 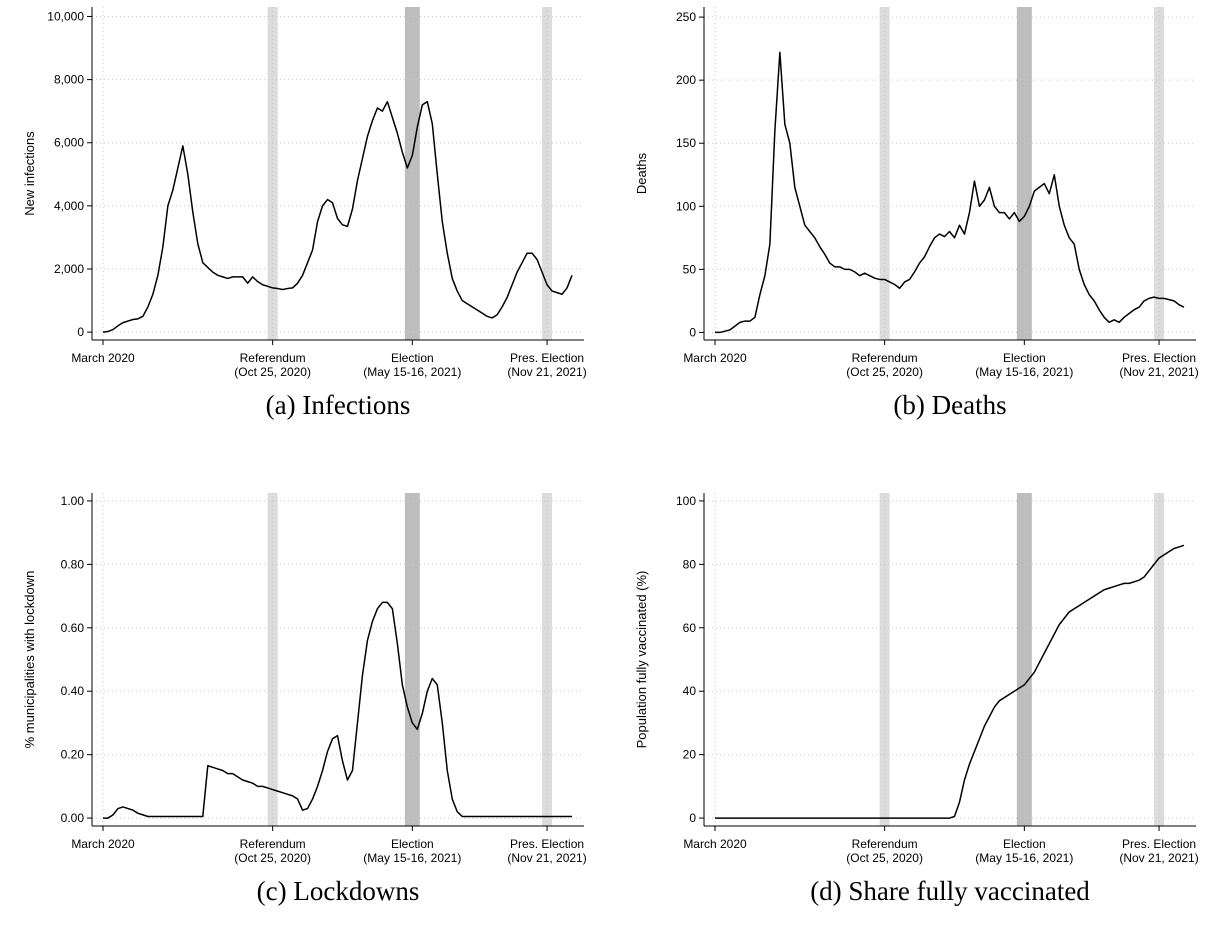 I want to click on y-axis-label: New infections, so click(x=29, y=173).